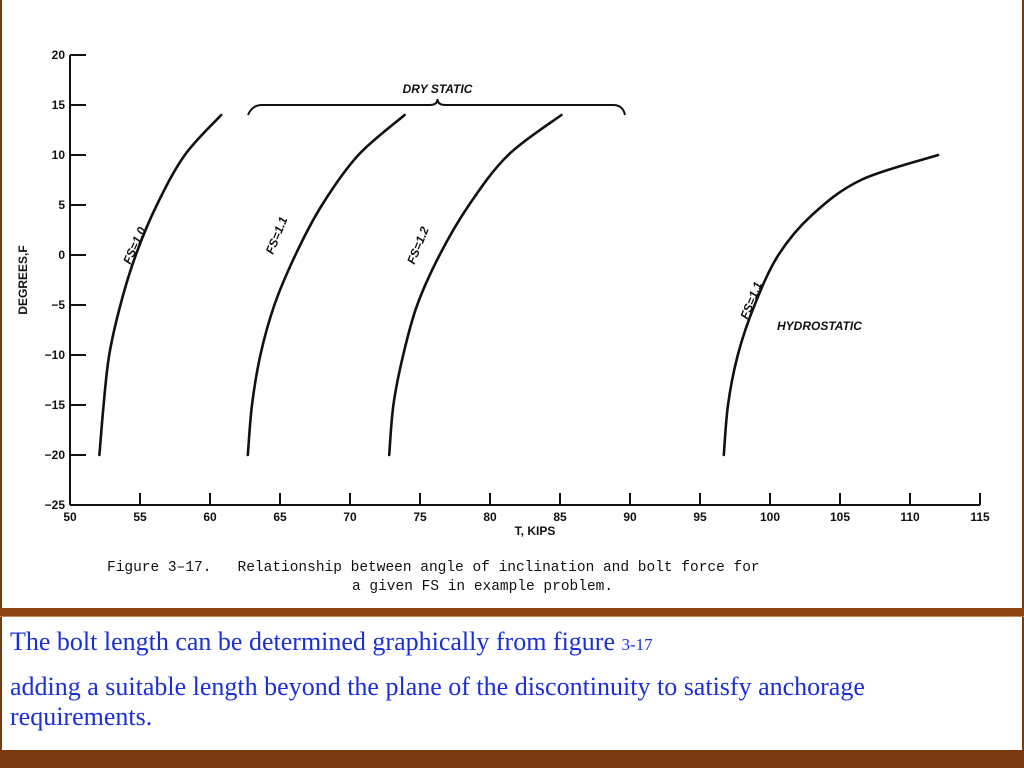  Describe the element at coordinates (59, 55) in the screenshot. I see `y-tick-label: 20` at that location.